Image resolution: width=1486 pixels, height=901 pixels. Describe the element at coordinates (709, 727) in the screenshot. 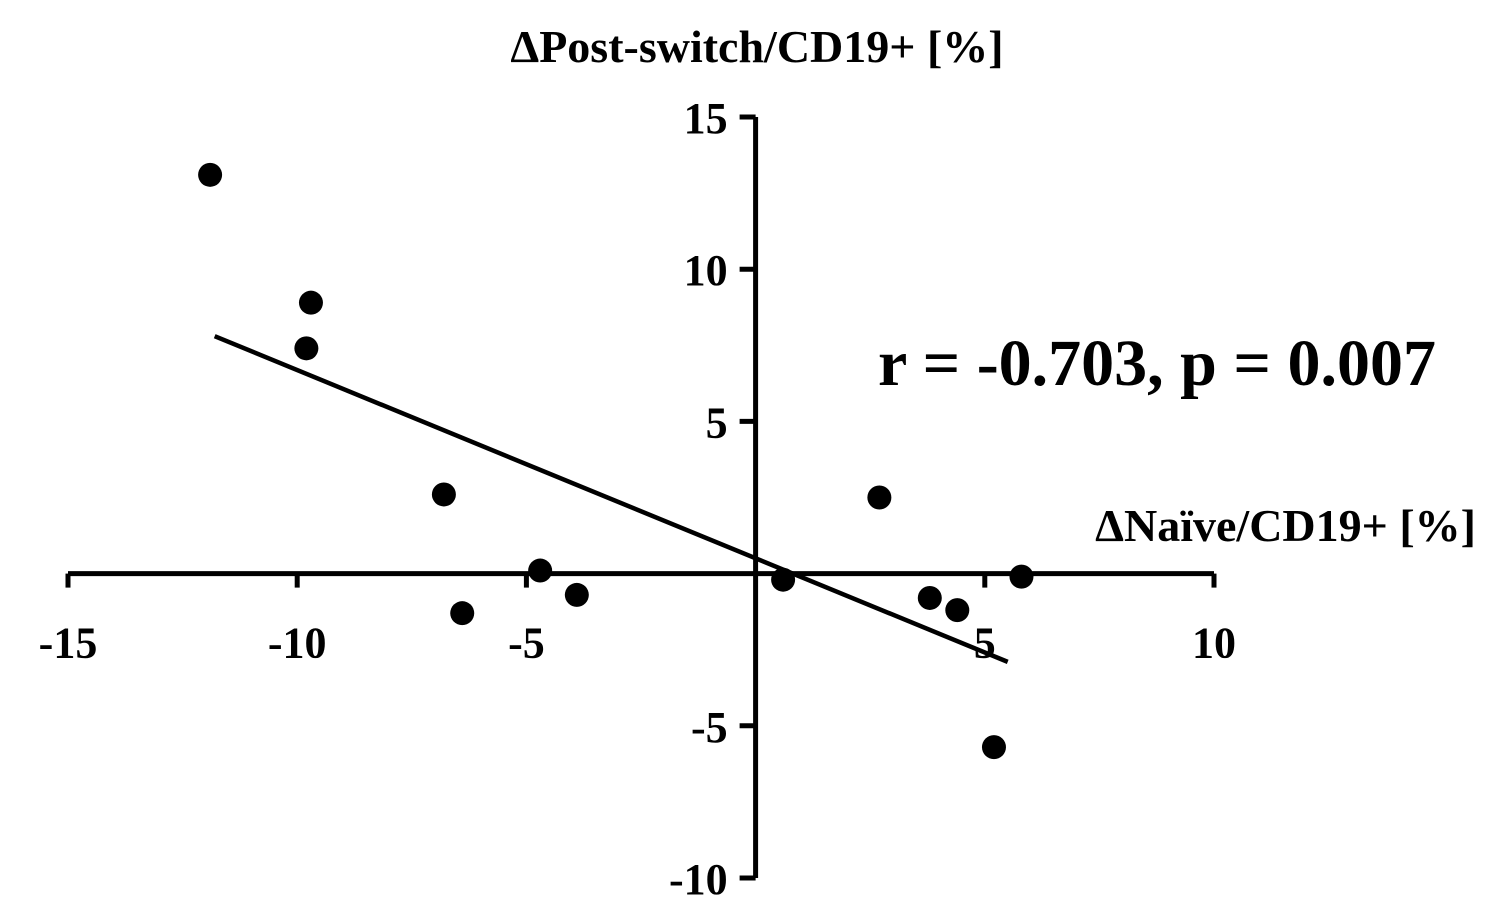

I see `y-tick-label: -5` at that location.